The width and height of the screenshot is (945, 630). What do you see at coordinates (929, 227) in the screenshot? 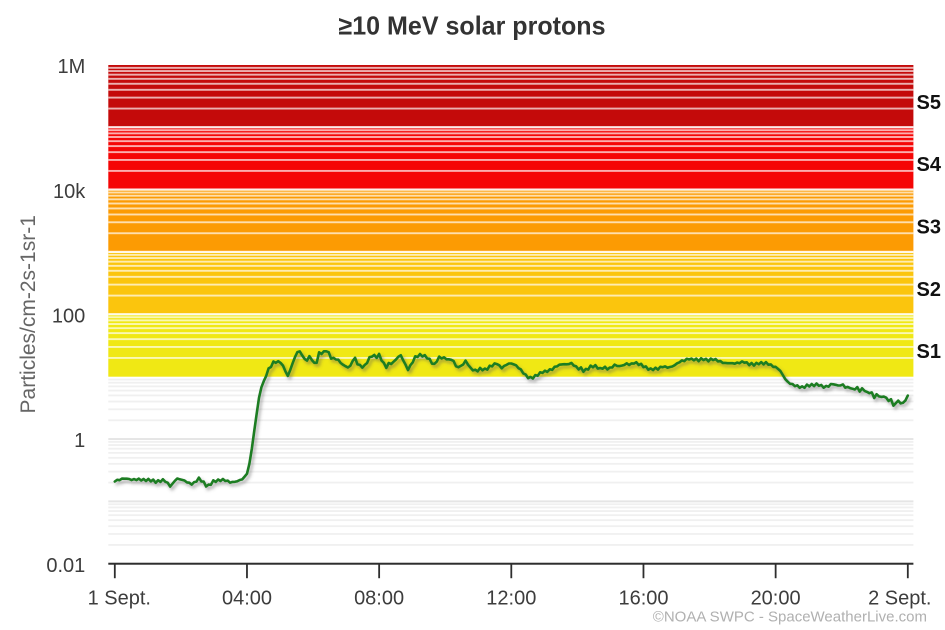
I see `svg-text: S3` at bounding box center [929, 227].